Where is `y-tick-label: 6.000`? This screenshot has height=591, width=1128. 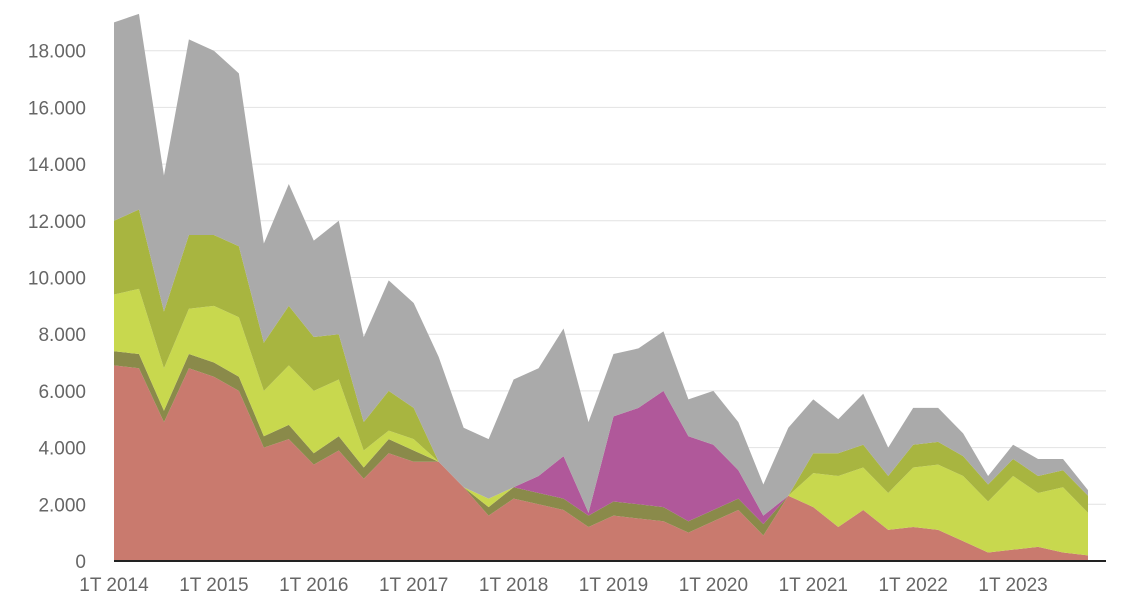 y-tick-label: 6.000 is located at coordinates (62, 392).